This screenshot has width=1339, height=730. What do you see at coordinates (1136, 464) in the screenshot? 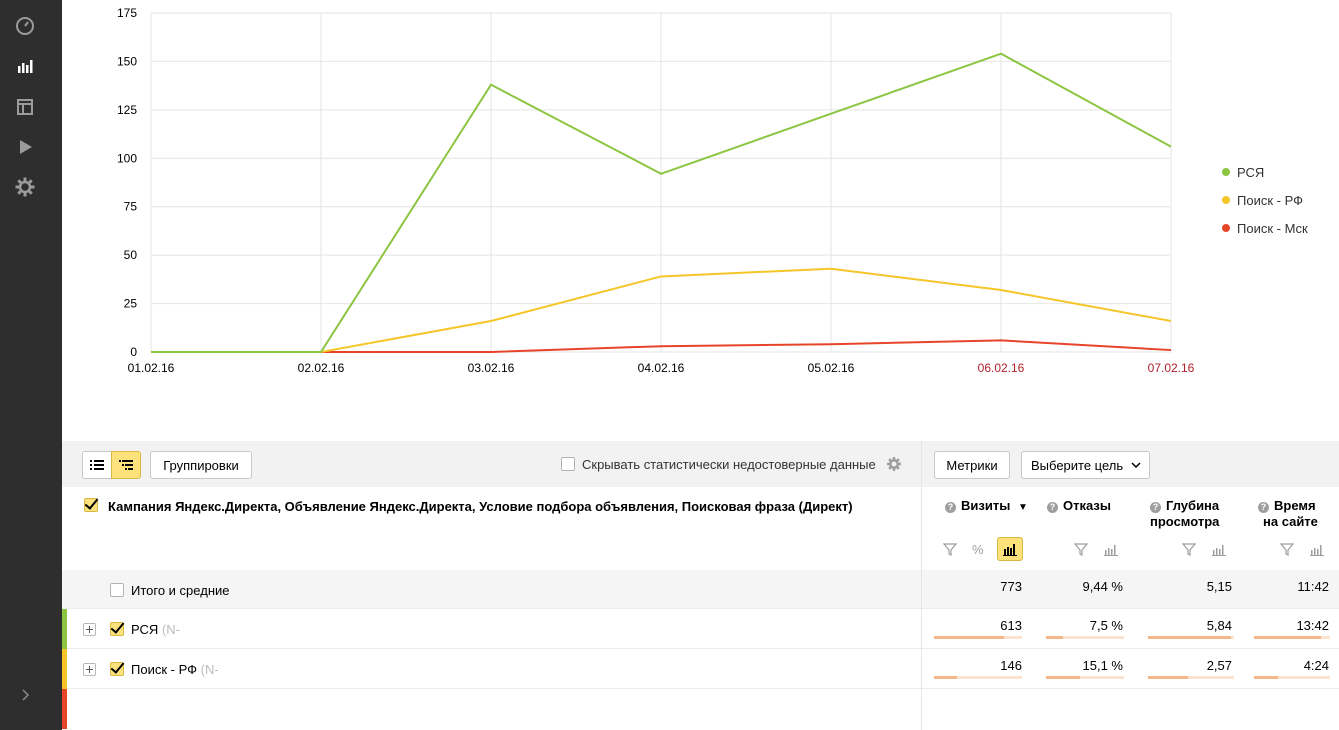
I see `chevron-down-icon` at bounding box center [1136, 464].